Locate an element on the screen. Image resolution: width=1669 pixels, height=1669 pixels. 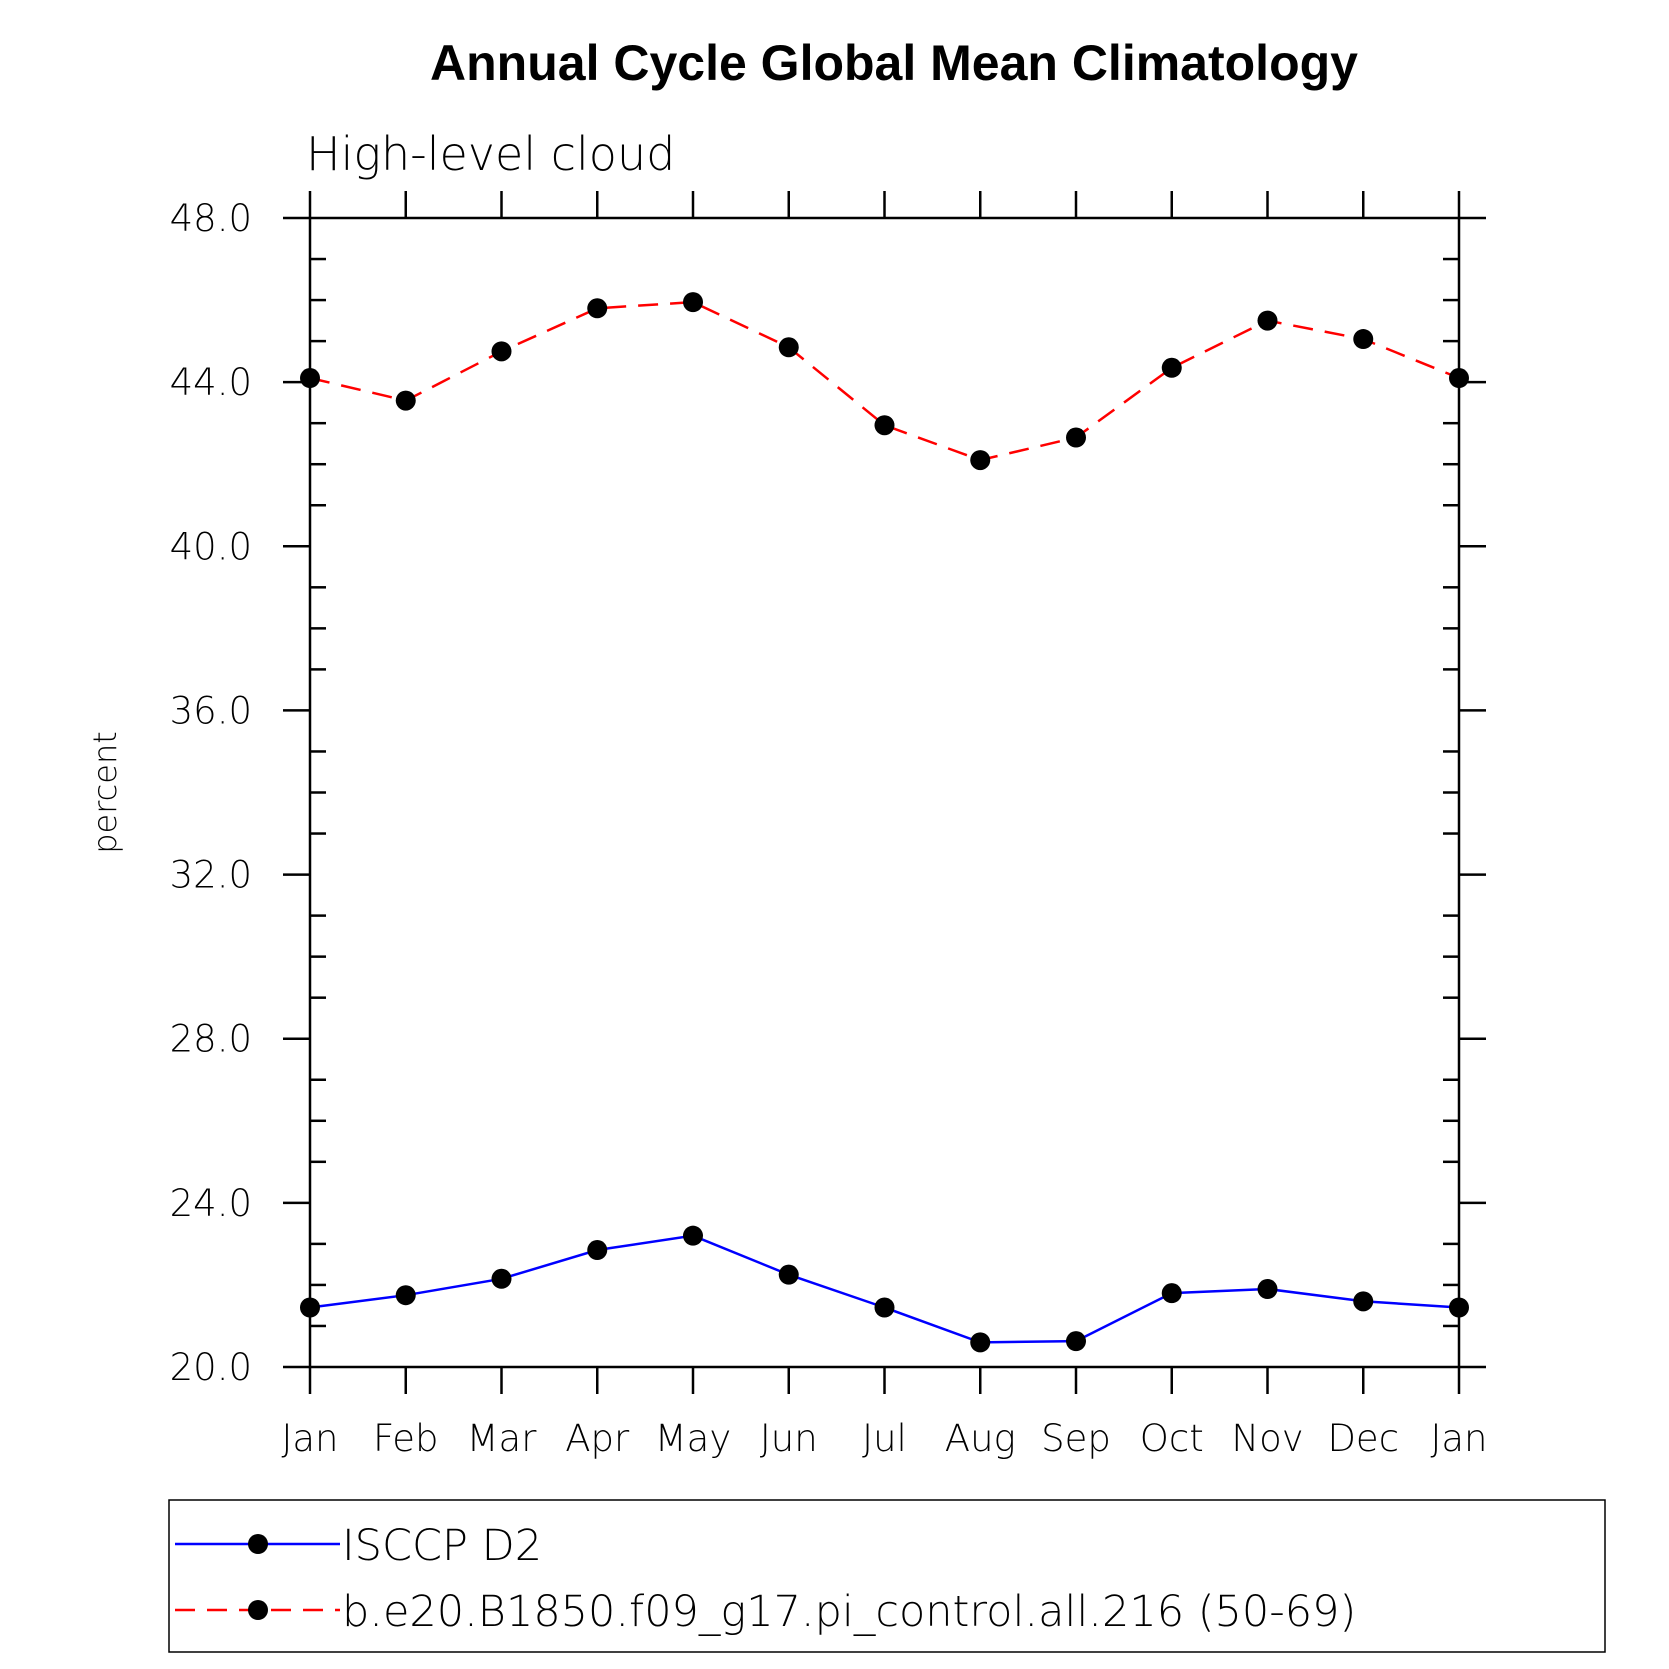
y-tick-label: 20.0 is located at coordinates (211, 1367).